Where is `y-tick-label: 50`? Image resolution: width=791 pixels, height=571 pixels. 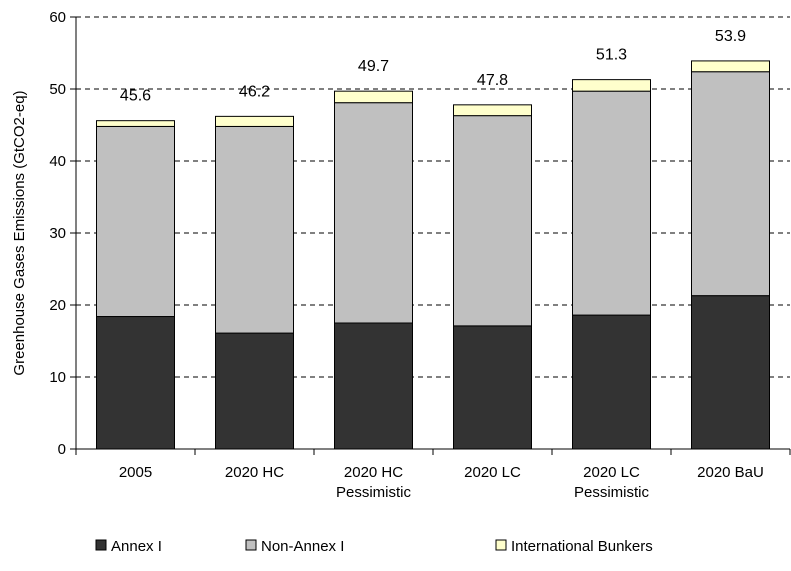 y-tick-label: 50 is located at coordinates (57, 89).